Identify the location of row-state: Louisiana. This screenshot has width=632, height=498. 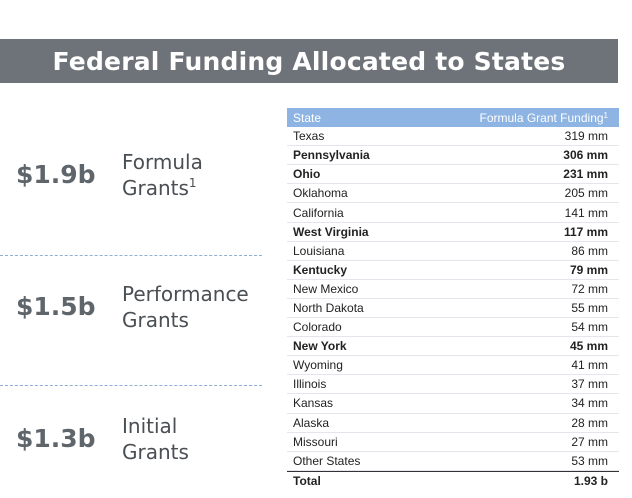
(319, 250).